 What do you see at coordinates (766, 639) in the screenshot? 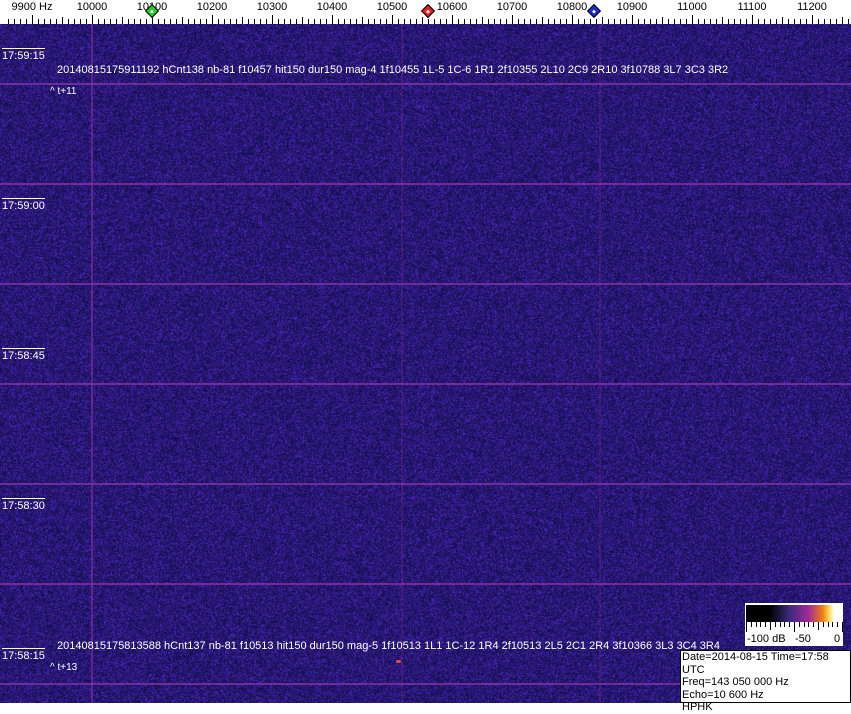
I see `scale-label-min: -100 dB` at bounding box center [766, 639].